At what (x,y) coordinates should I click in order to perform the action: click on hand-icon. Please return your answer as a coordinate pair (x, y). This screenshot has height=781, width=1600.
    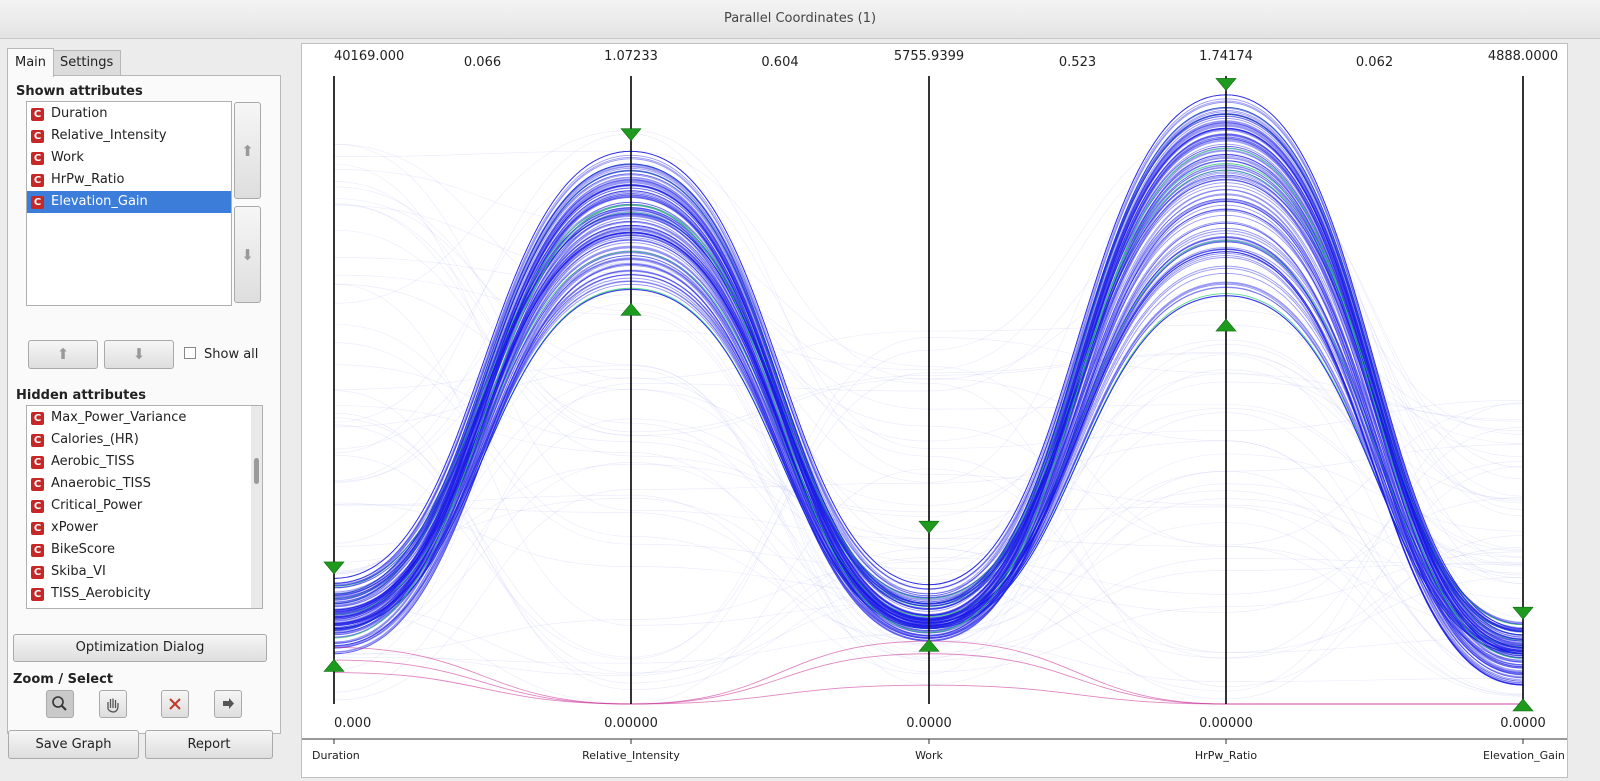
    Looking at the image, I should click on (113, 705).